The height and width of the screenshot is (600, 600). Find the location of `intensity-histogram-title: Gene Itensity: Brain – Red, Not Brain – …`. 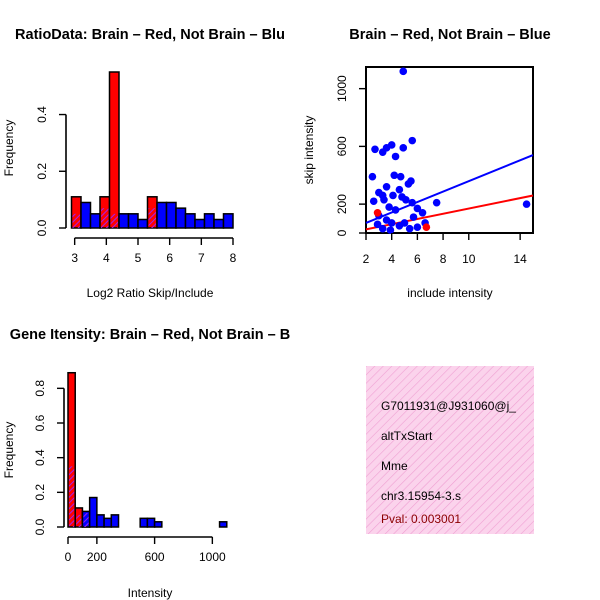

intensity-histogram-title: Gene Itensity: Brain – Red, Not Brain – … is located at coordinates (150, 335).